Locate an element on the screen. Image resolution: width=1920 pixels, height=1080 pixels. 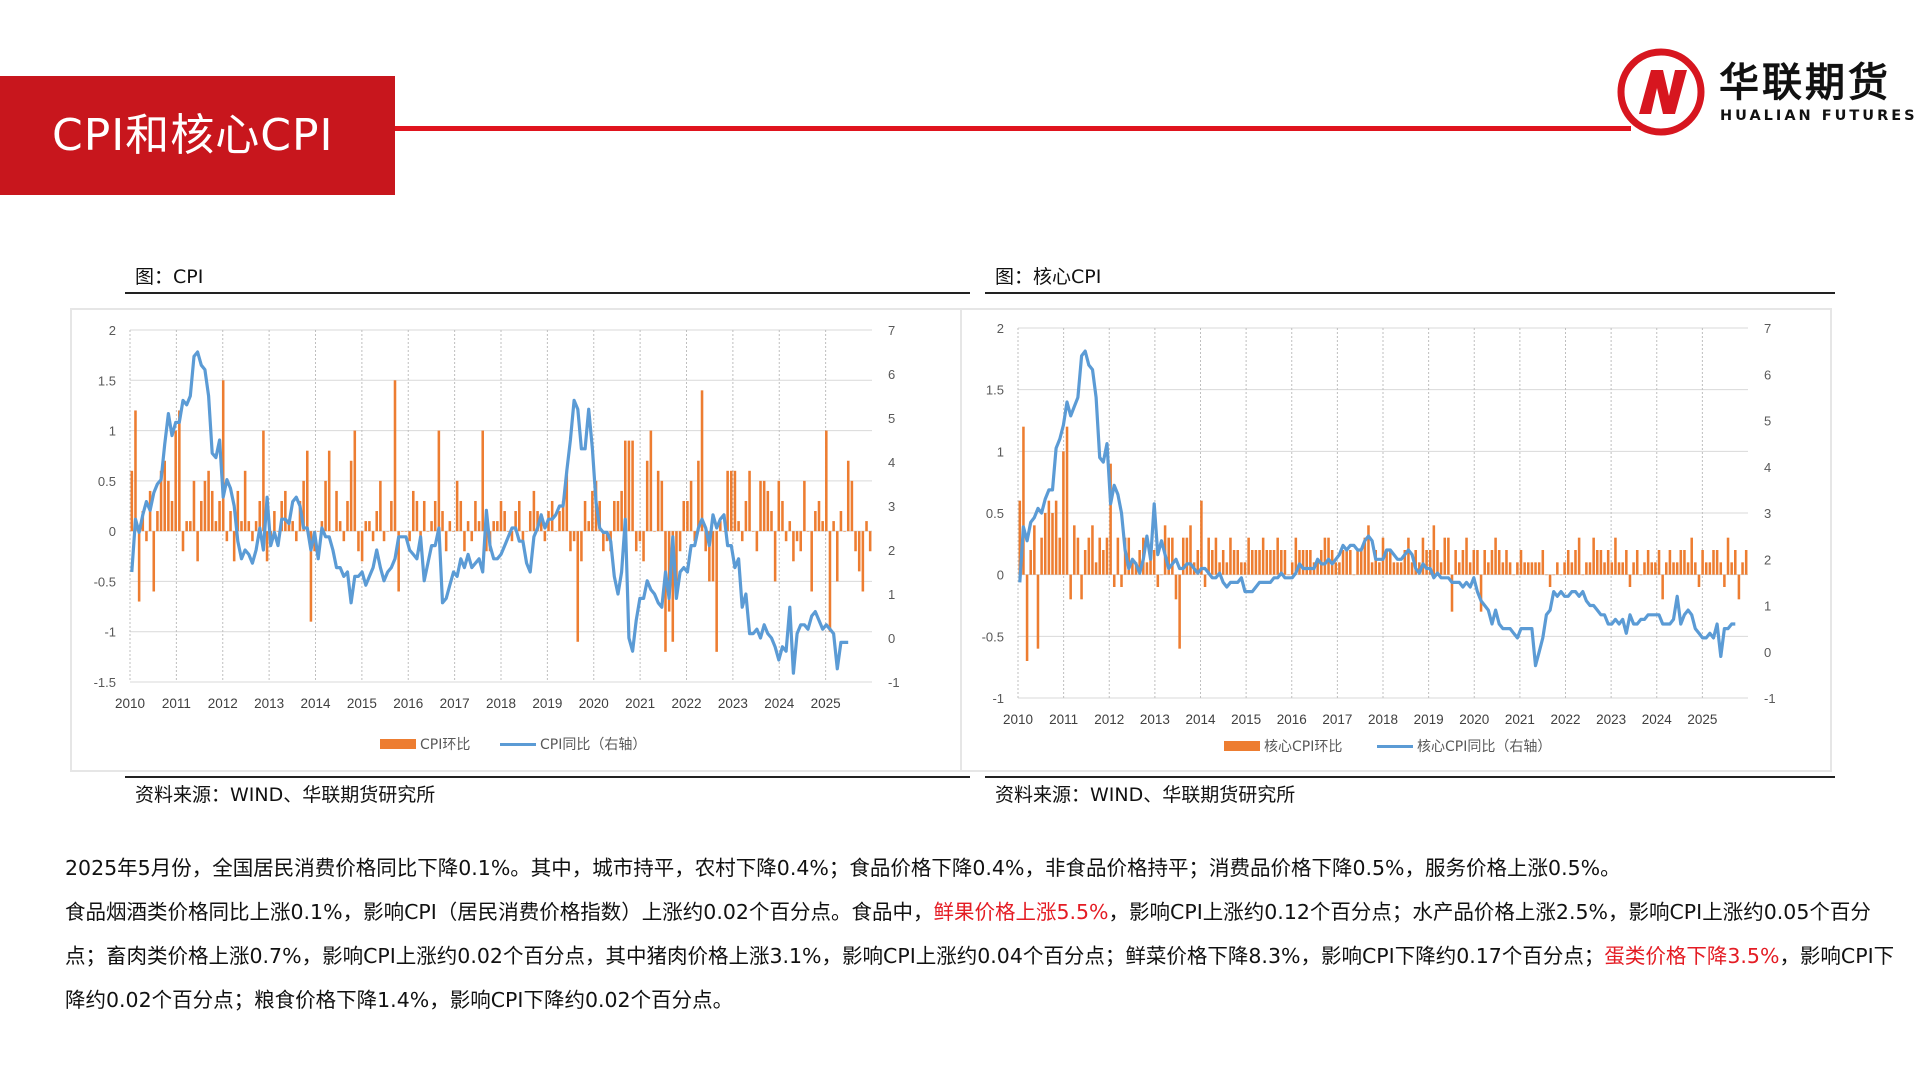
core-cpi-chart-source: 资料来源：WIND、华联期货研究所 is located at coordinates (1410, 793).